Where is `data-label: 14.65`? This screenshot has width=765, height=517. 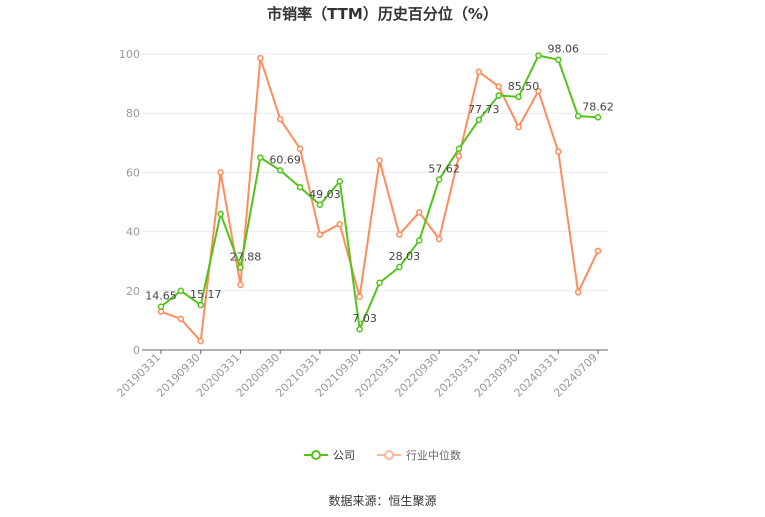
data-label: 14.65 is located at coordinates (161, 296).